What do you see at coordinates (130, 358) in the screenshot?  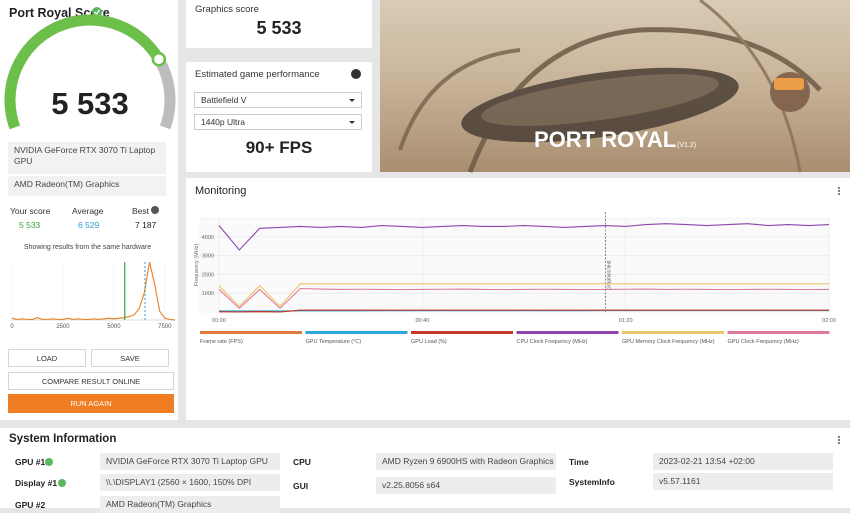 I see `save-button: SAVE` at bounding box center [130, 358].